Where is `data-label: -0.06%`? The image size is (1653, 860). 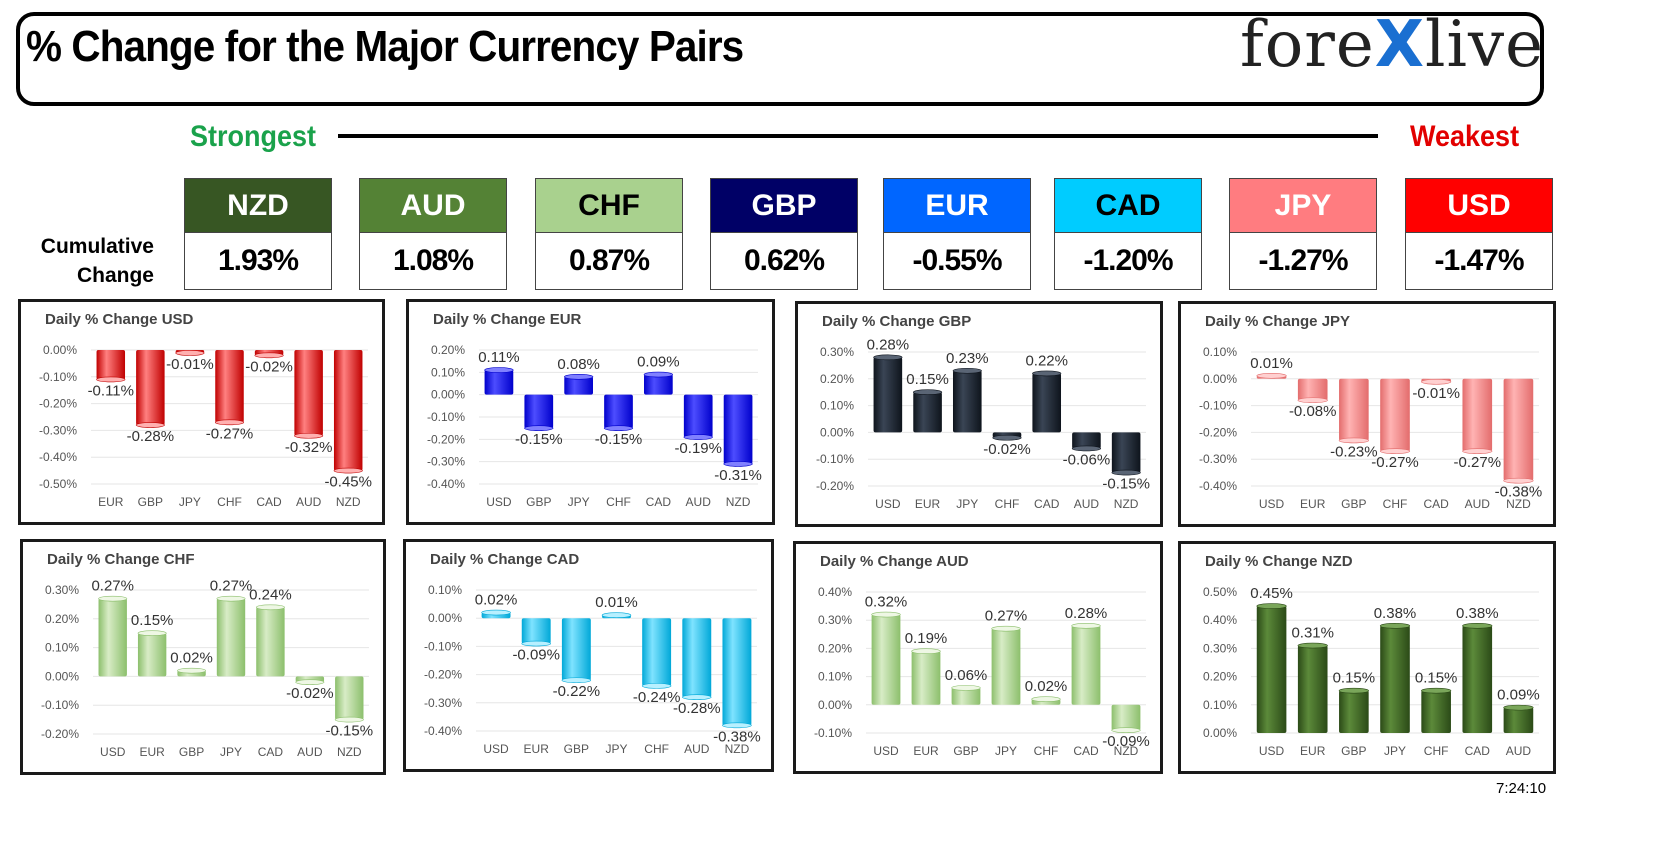
data-label: -0.06% is located at coordinates (1087, 459).